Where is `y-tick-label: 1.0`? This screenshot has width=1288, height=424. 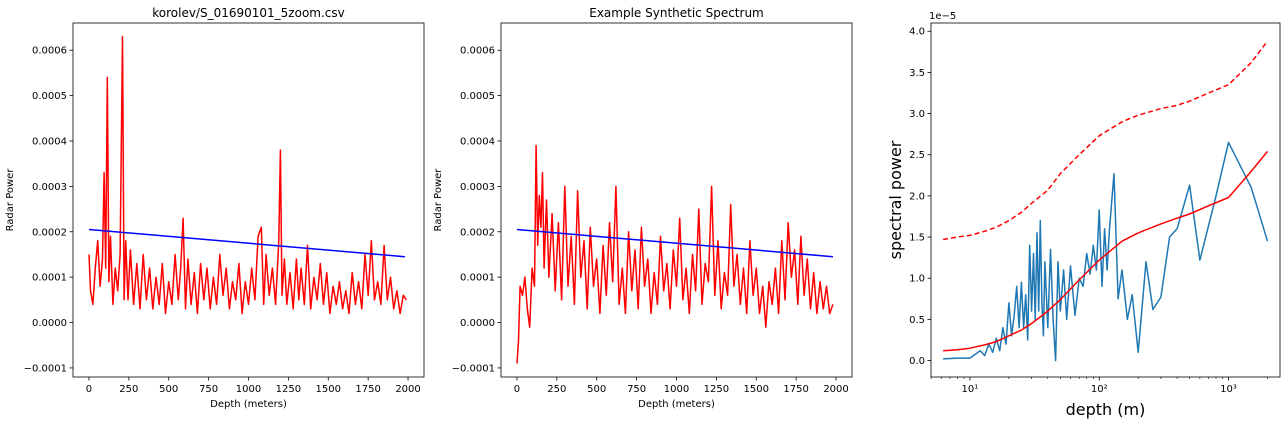 y-tick-label: 1.0 is located at coordinates (917, 279).